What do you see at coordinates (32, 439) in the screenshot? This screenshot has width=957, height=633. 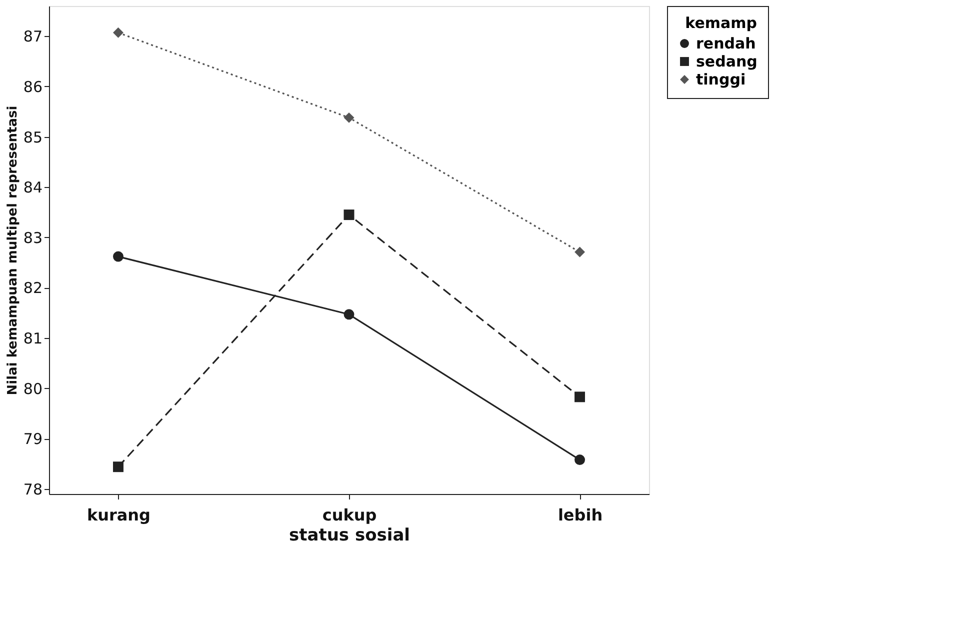 I see `y-tick-label: 79` at bounding box center [32, 439].